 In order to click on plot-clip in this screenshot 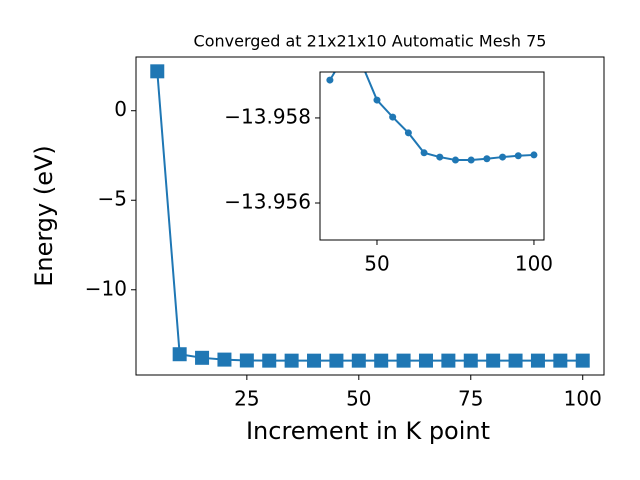, I will do `click(432, 118)`.